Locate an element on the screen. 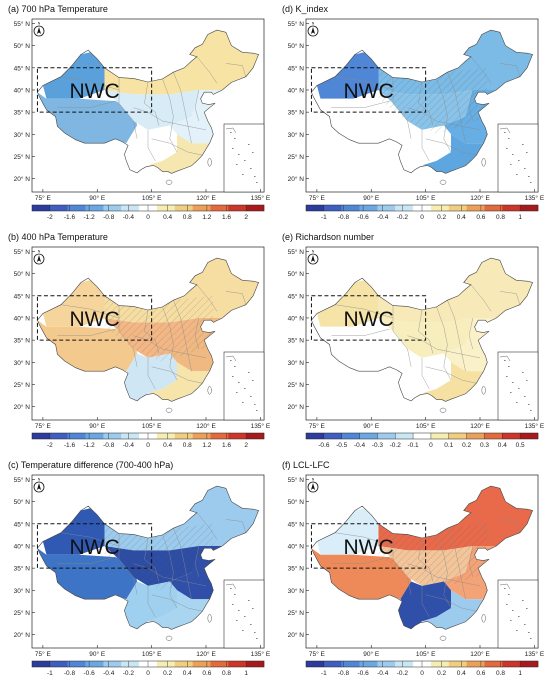 Image resolution: width=550 pixels, height=688 pixels. inset-coast is located at coordinates (505, 130).